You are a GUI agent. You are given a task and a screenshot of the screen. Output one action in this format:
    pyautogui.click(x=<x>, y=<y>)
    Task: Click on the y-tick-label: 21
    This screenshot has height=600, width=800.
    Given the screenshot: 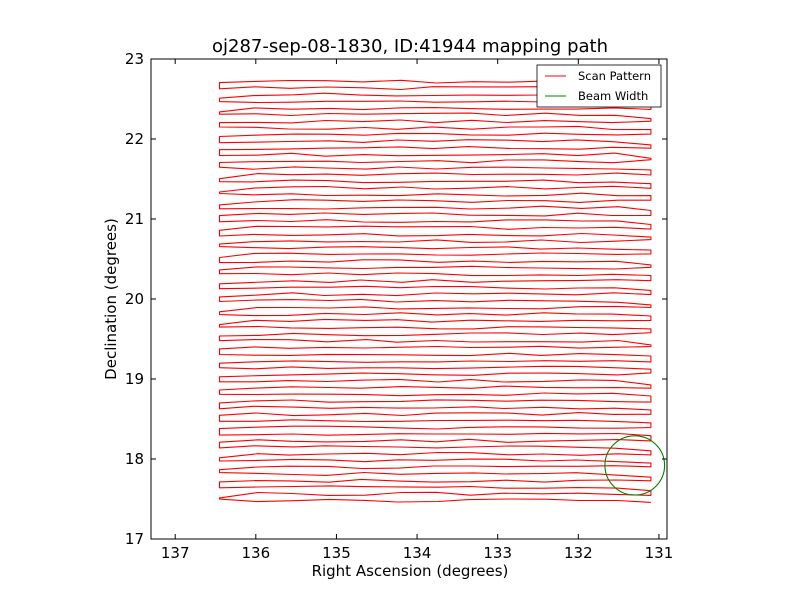 What is the action you would take?
    pyautogui.click(x=134, y=219)
    